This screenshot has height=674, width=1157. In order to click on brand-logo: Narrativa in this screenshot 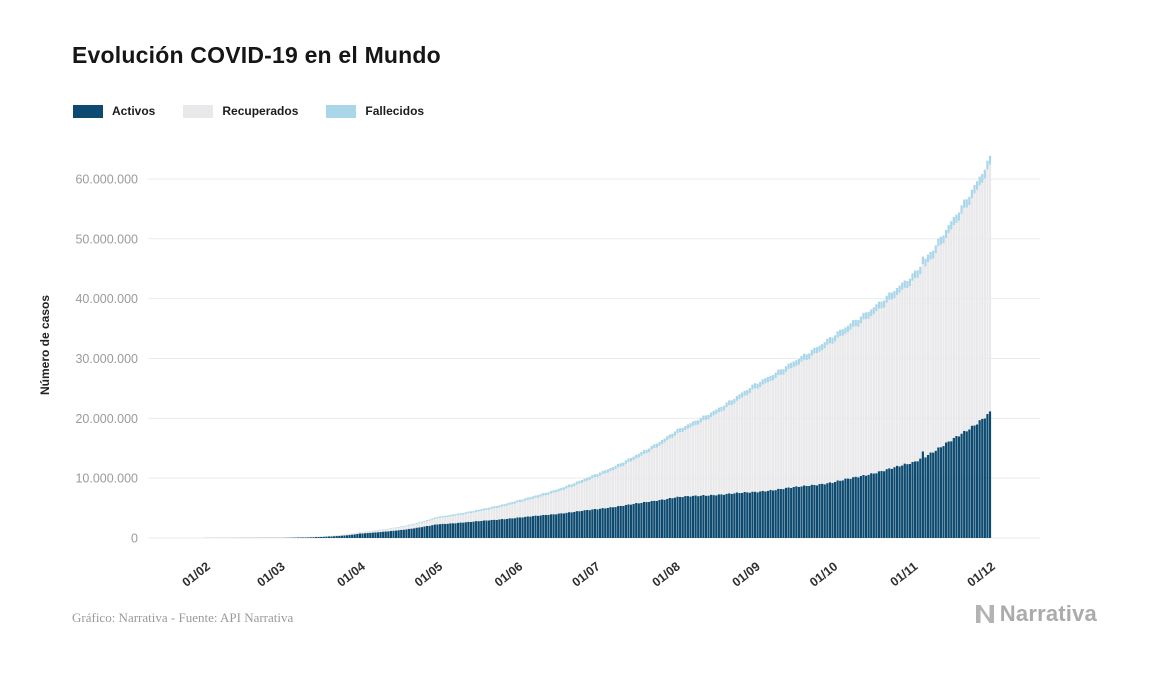, I will do `click(1035, 614)`.